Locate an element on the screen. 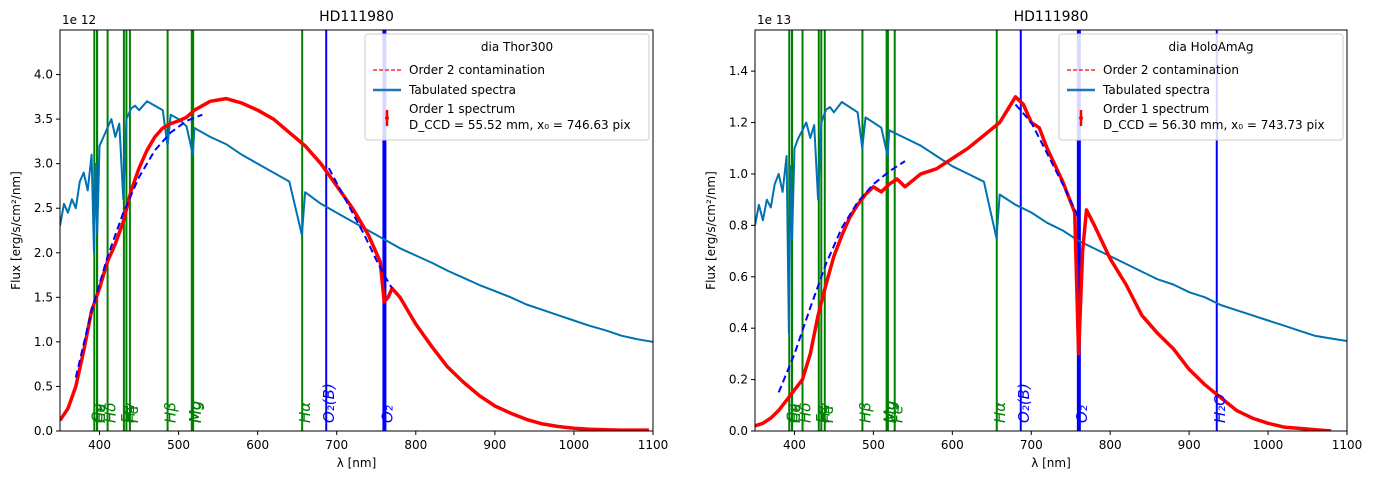 This screenshot has height=480, width=1393. legend-label-params: D_CCD = 56.30 mm, x₀ = 743.73 pix is located at coordinates (1214, 125).